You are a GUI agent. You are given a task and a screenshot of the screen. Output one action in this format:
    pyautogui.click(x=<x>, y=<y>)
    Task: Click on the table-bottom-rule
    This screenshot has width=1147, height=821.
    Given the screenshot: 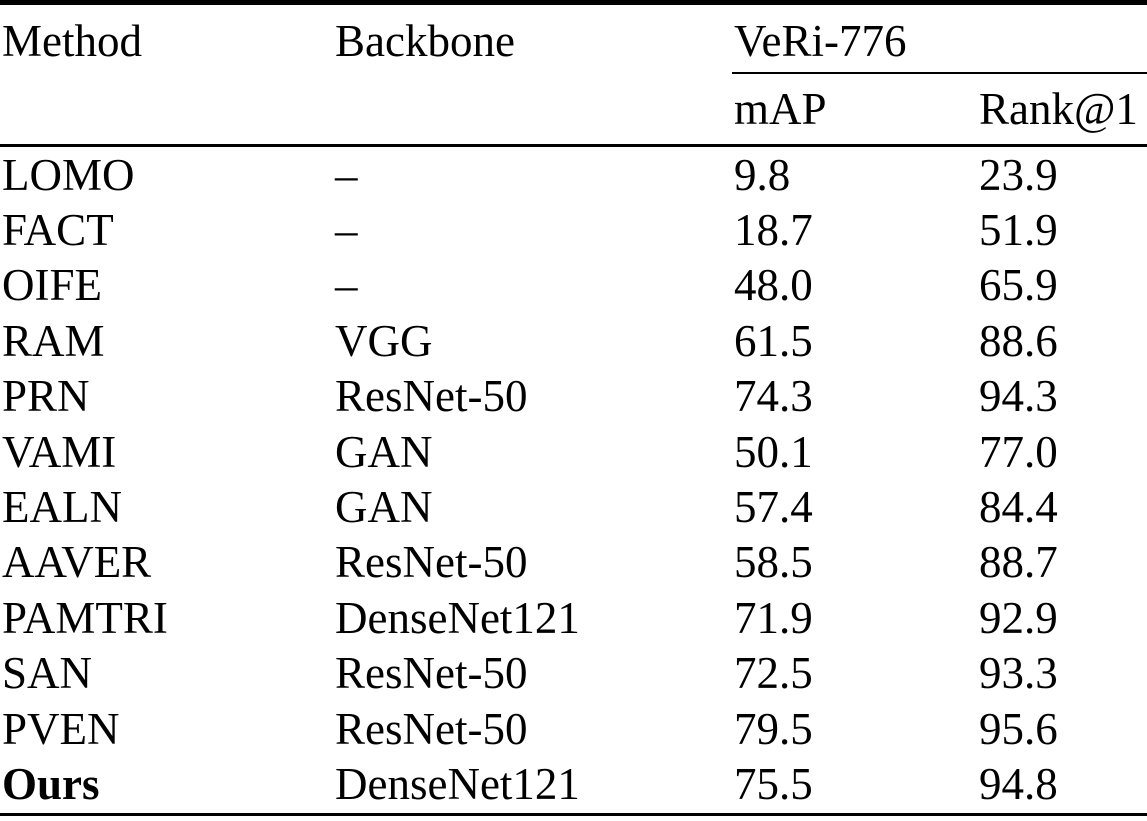 What is the action you would take?
    pyautogui.click(x=573, y=814)
    